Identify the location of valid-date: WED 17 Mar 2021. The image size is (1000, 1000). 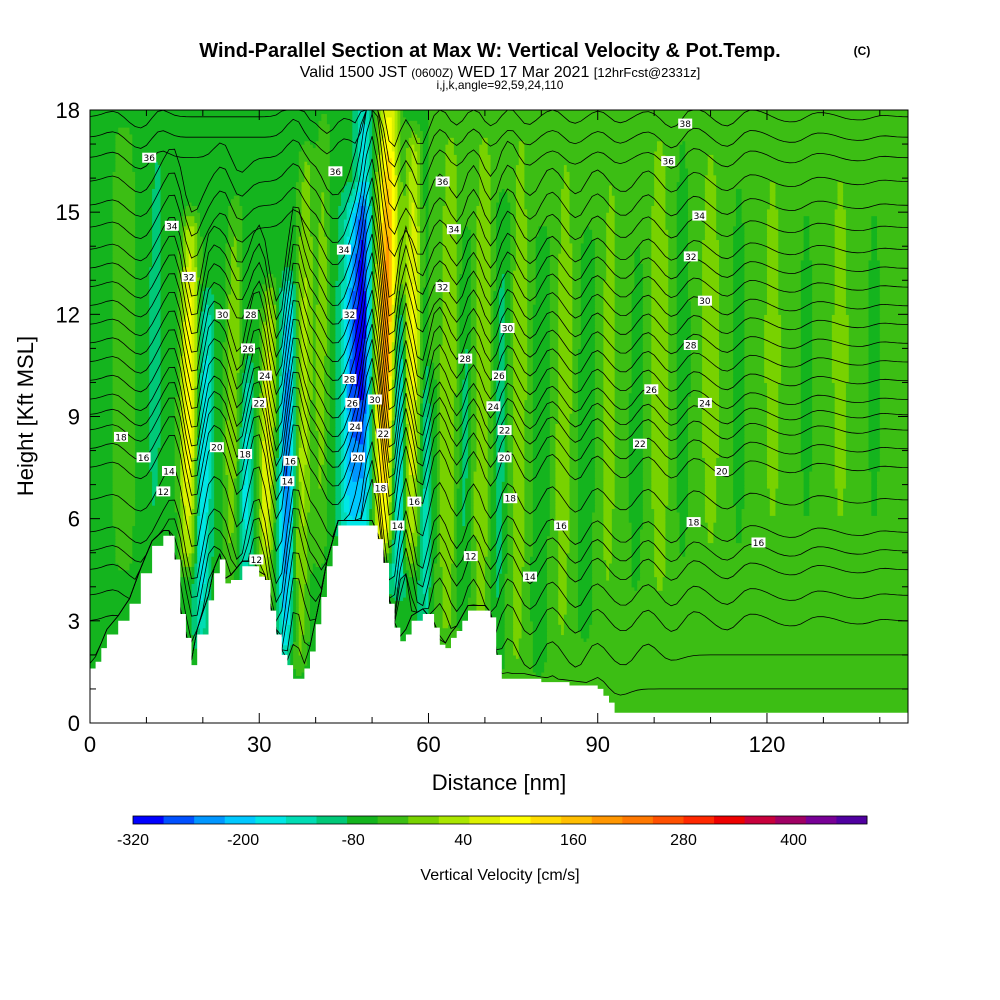
(524, 72).